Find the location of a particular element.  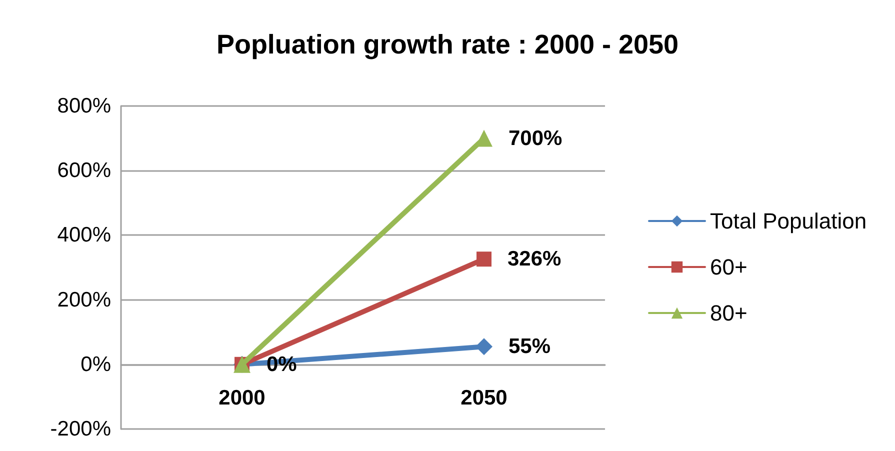

x-tick-label: 2050 is located at coordinates (484, 398).